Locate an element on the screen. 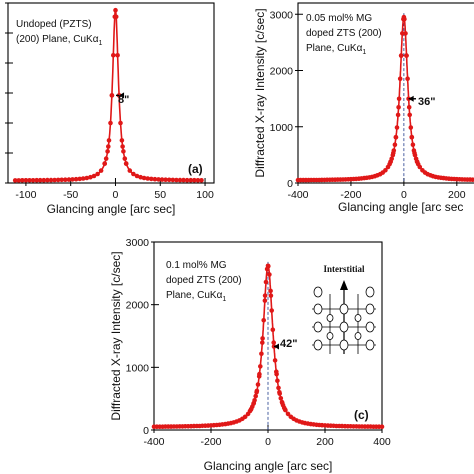 This screenshot has height=474, width=474. panel-b-x-tick-label: 200 is located at coordinates (457, 195).